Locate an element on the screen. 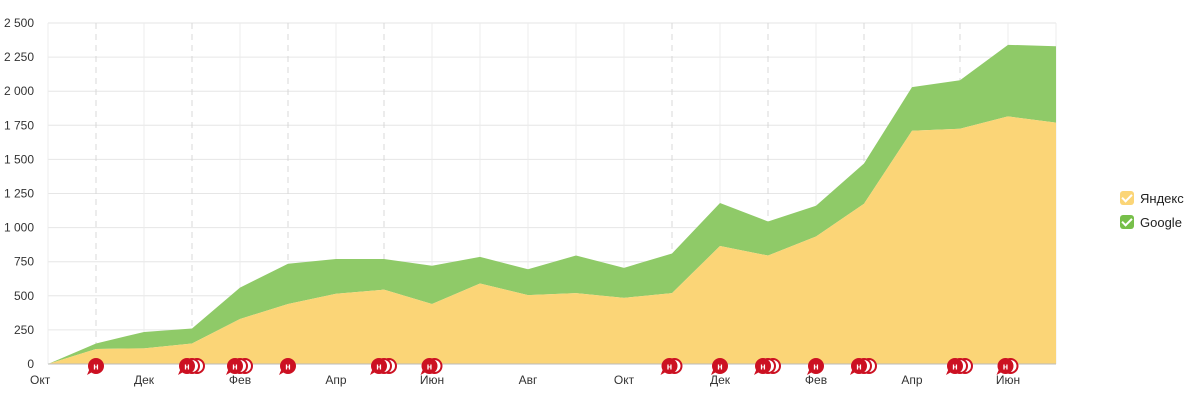  x-tick-label: Авг is located at coordinates (528, 380).